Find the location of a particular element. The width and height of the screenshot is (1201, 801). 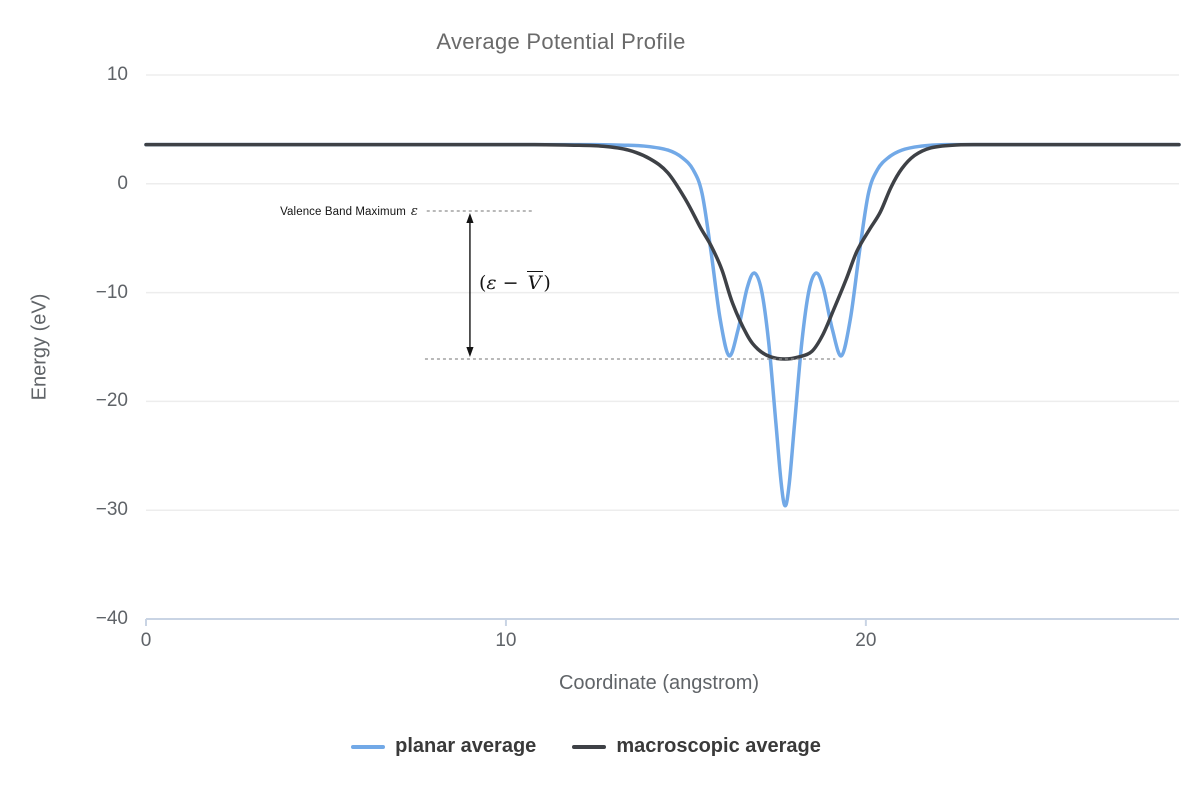

x-axis is located at coordinates (662, 622).